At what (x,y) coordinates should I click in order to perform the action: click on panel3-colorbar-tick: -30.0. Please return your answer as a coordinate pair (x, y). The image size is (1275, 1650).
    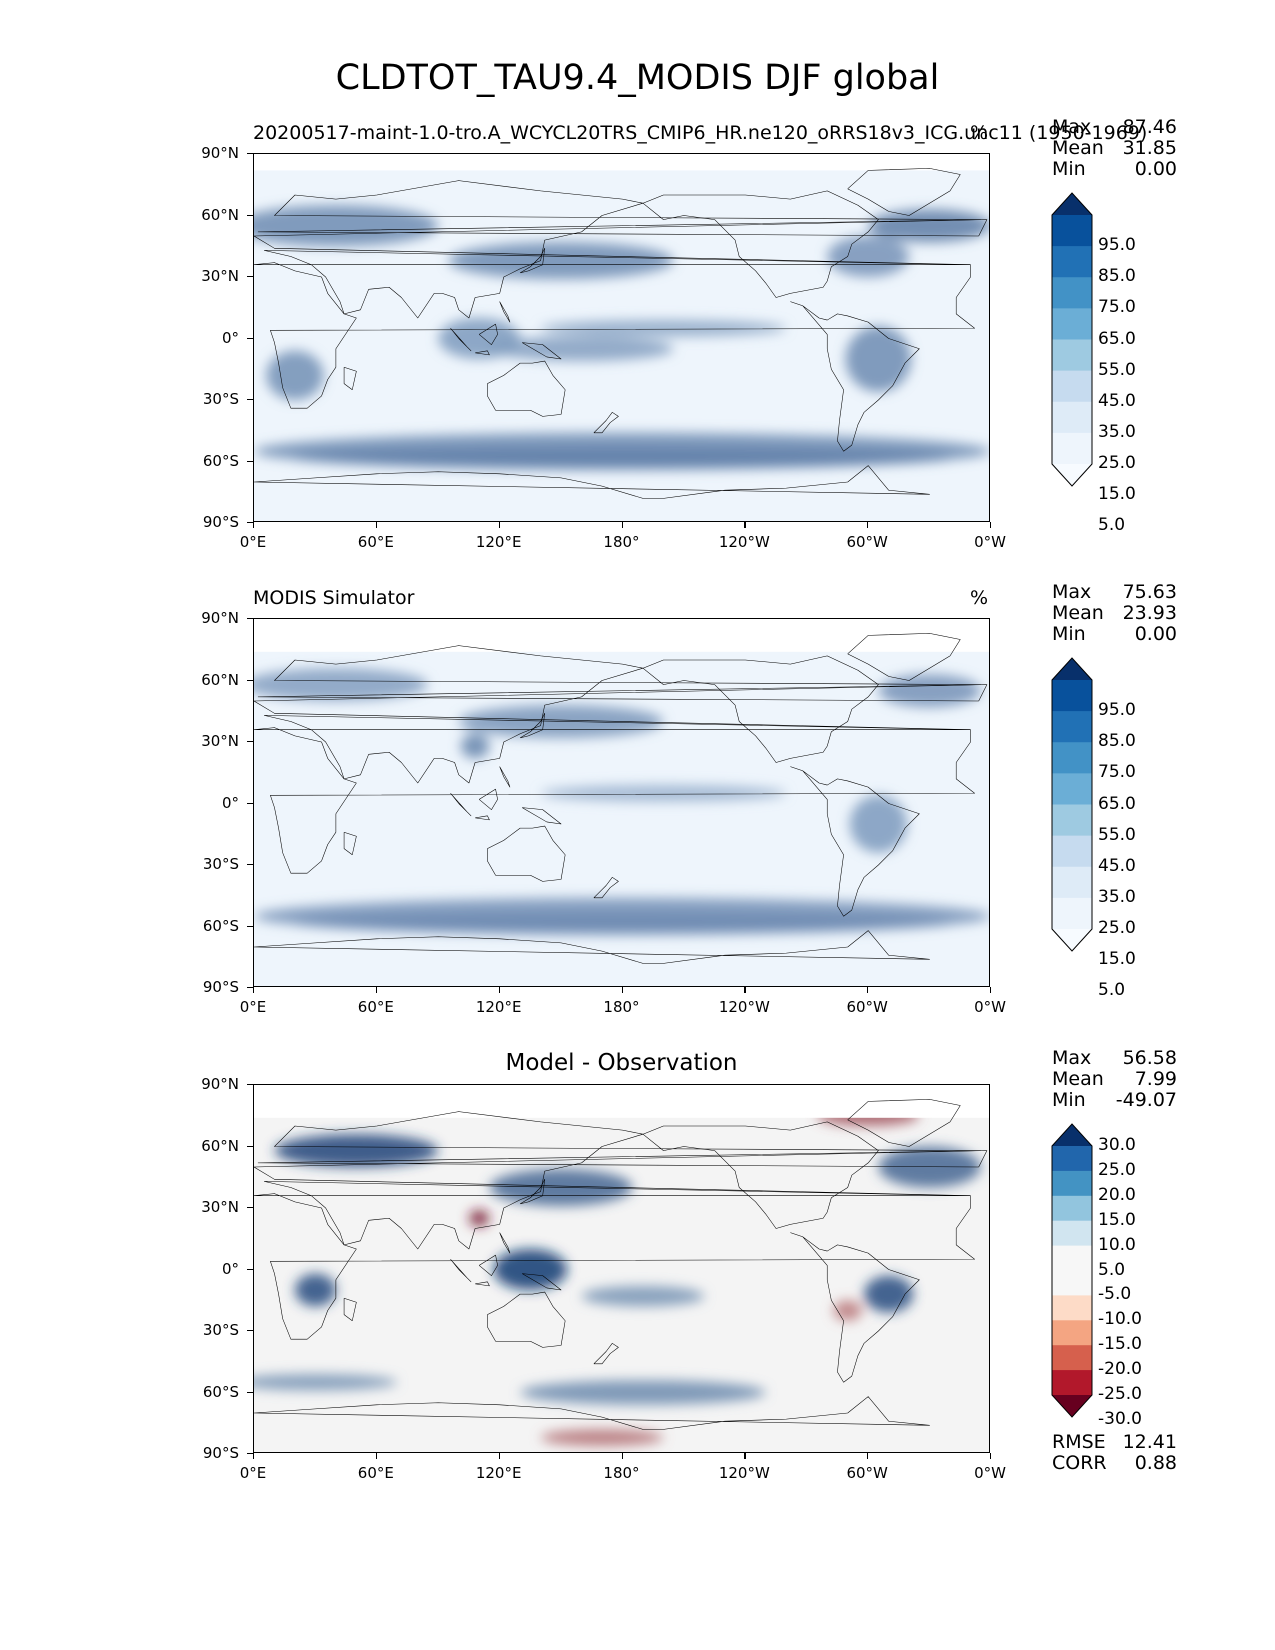
    Looking at the image, I should click on (1120, 1418).